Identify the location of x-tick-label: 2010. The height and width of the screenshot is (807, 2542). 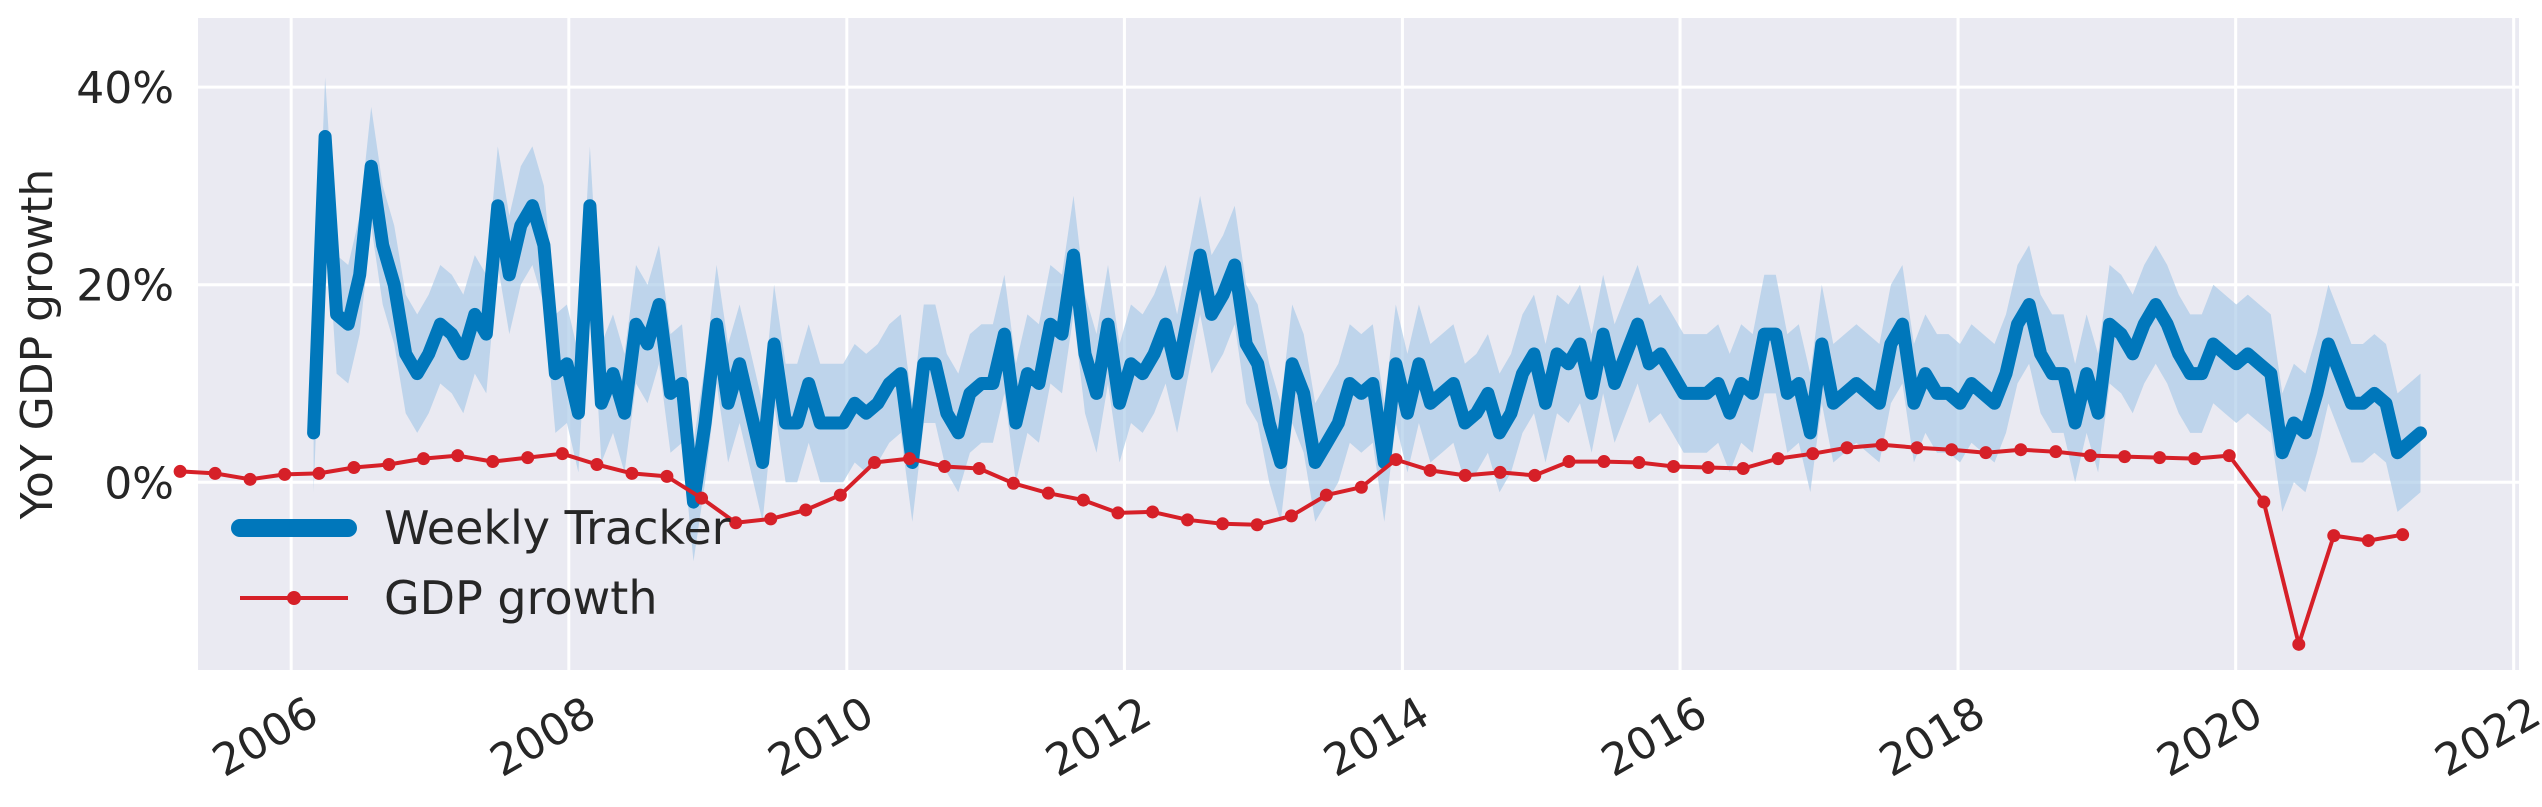
(821, 737).